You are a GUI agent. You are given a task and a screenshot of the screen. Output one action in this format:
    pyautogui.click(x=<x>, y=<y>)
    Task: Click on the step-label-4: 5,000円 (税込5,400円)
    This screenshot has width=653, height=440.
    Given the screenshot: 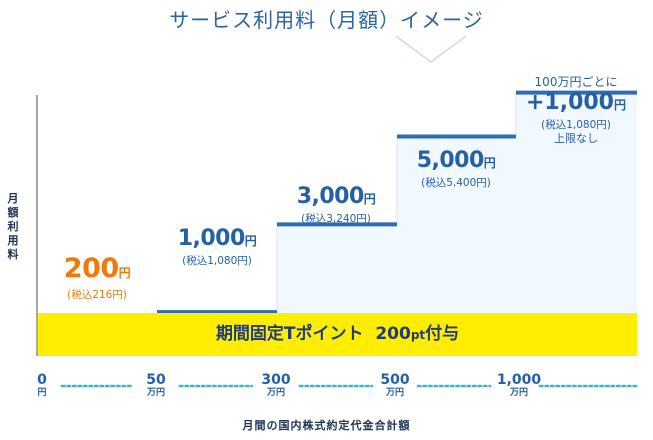 What is the action you would take?
    pyautogui.click(x=456, y=169)
    